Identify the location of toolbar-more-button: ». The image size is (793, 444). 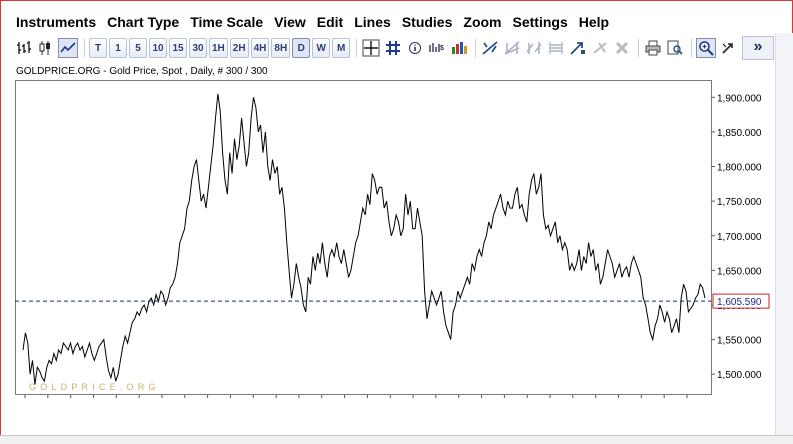
(758, 48).